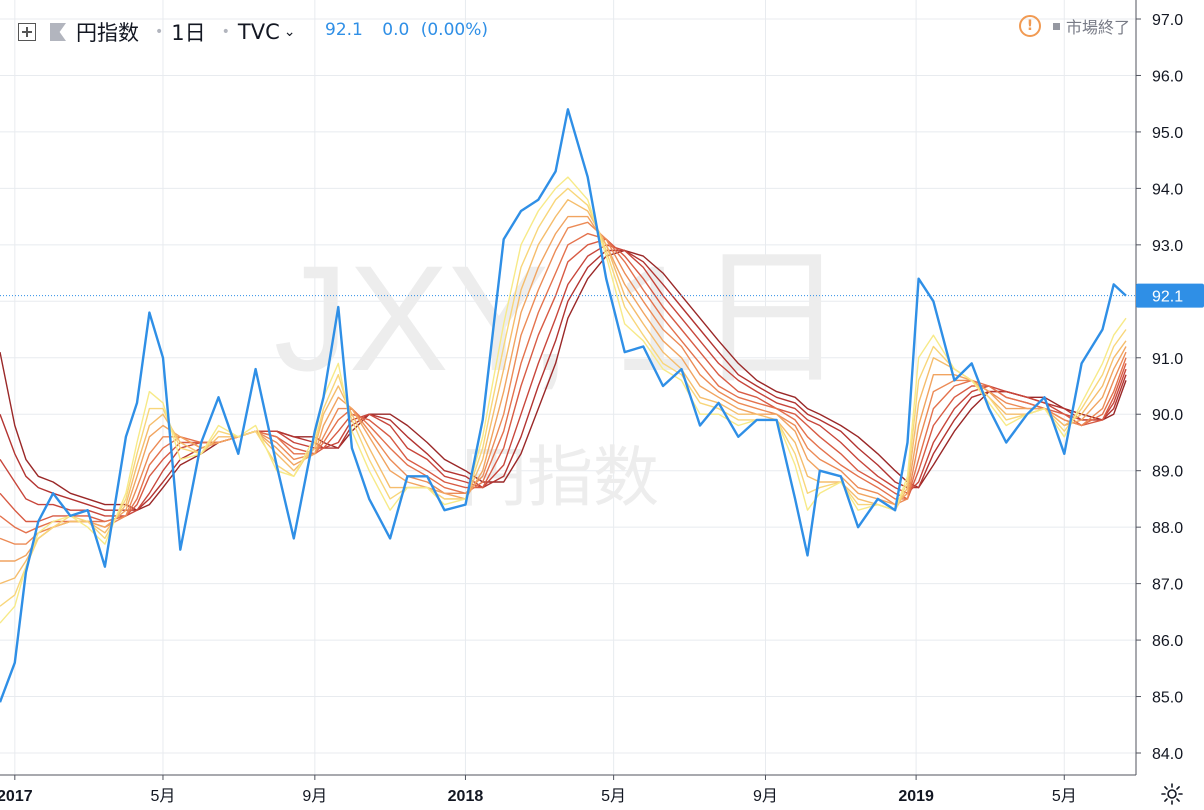 The width and height of the screenshot is (1204, 810). I want to click on y-tick-label: 90.0, so click(1167, 415).